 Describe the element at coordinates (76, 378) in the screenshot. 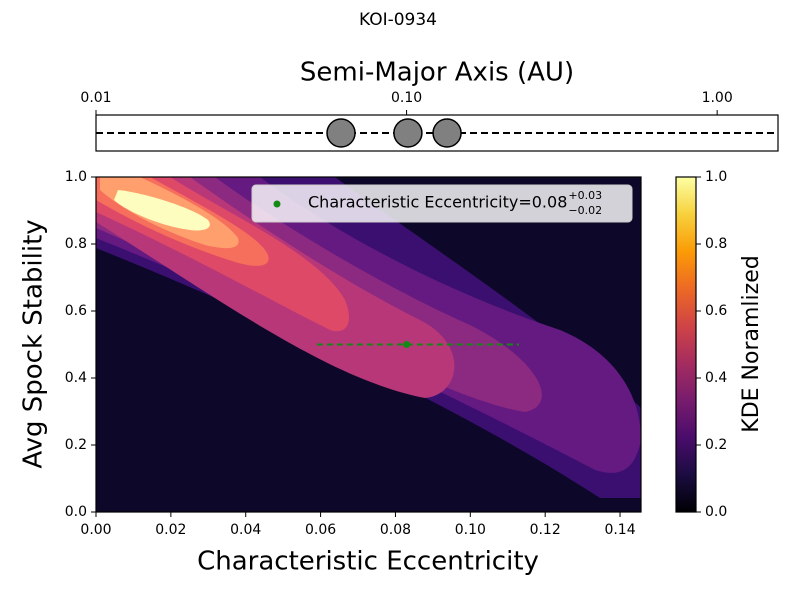

I see `y-tick-label: 0.4` at that location.